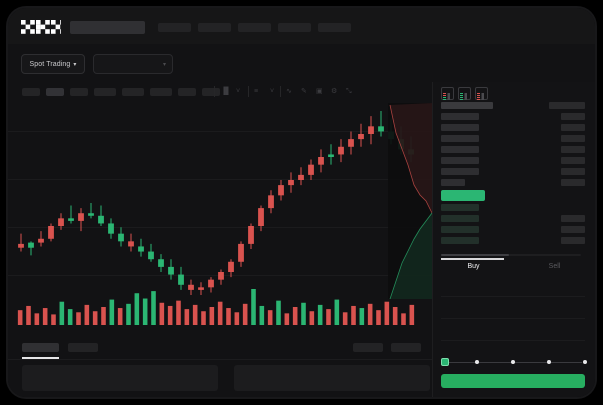 The height and width of the screenshot is (405, 603). What do you see at coordinates (481, 93) in the screenshot?
I see `orderbook-layout-asks-icon` at bounding box center [481, 93].